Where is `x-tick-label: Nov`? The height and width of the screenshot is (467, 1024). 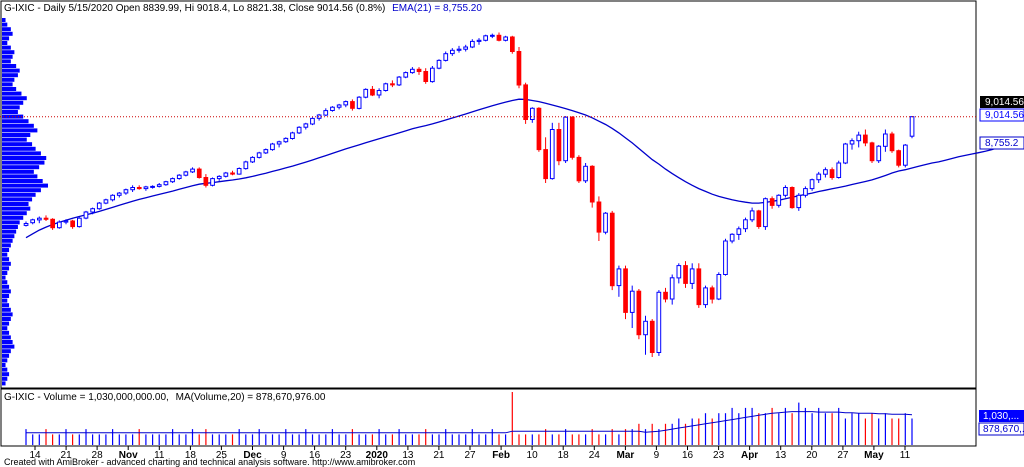 x-tick-label: Nov is located at coordinates (128, 455).